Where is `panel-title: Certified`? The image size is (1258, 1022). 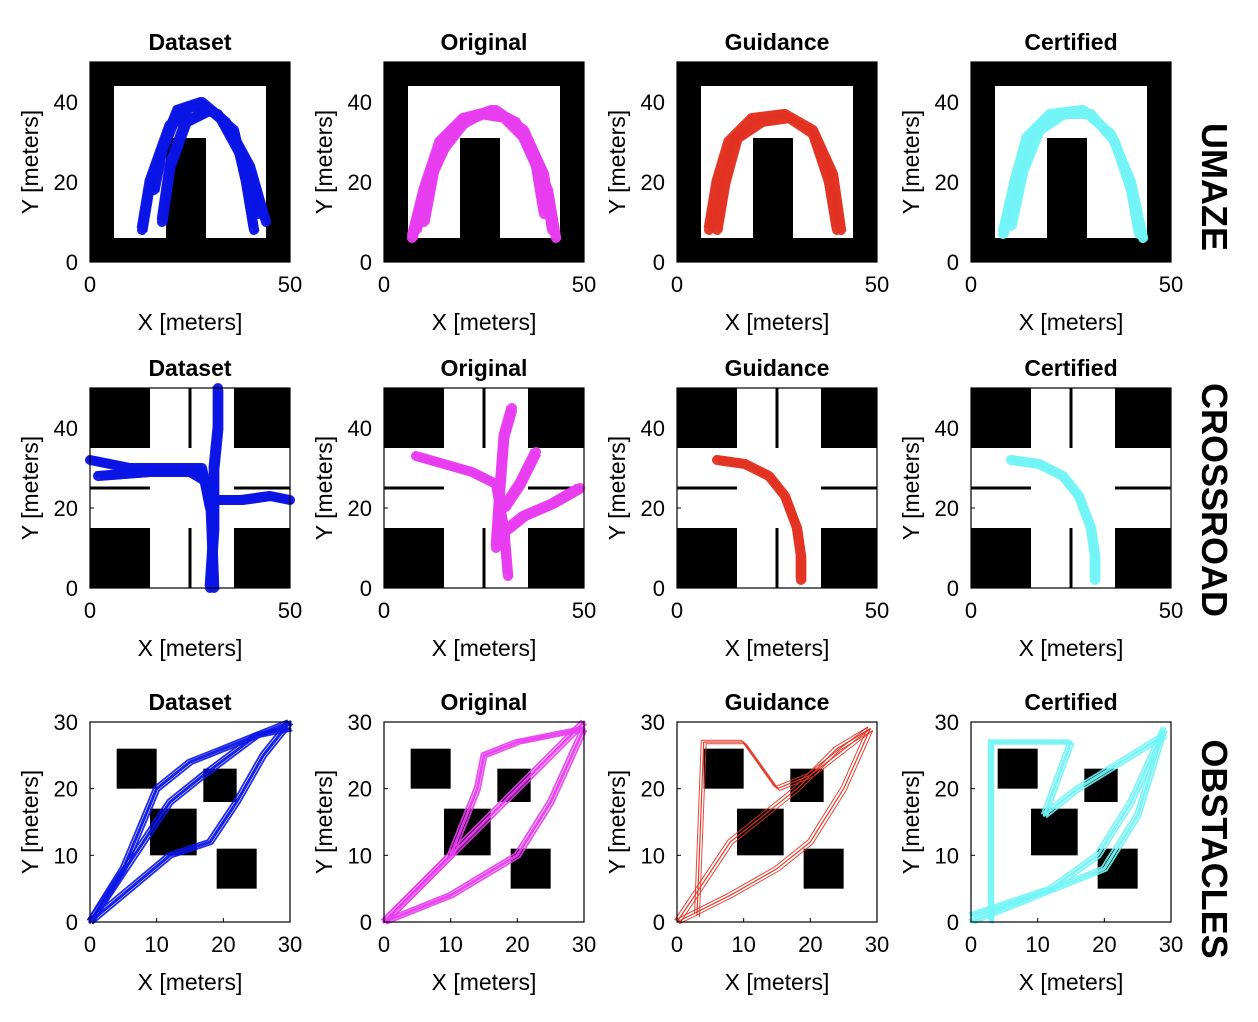 panel-title: Certified is located at coordinates (1070, 42).